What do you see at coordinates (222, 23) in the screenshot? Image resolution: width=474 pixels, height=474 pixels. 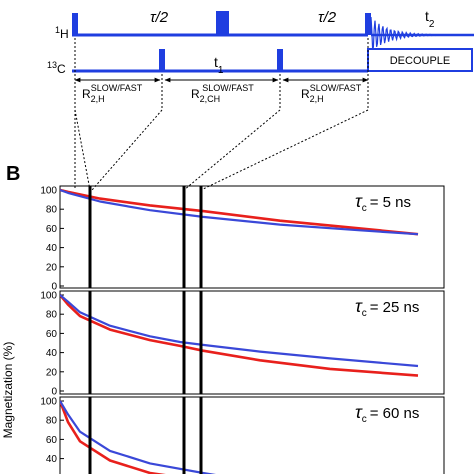 I see `proton-180-pulse` at bounding box center [222, 23].